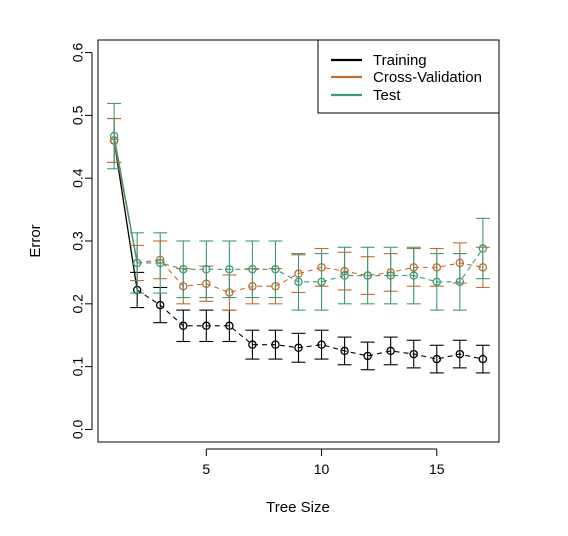 This screenshot has height=536, width=568. What do you see at coordinates (78, 241) in the screenshot?
I see `y-tick-label: 0.3` at bounding box center [78, 241].